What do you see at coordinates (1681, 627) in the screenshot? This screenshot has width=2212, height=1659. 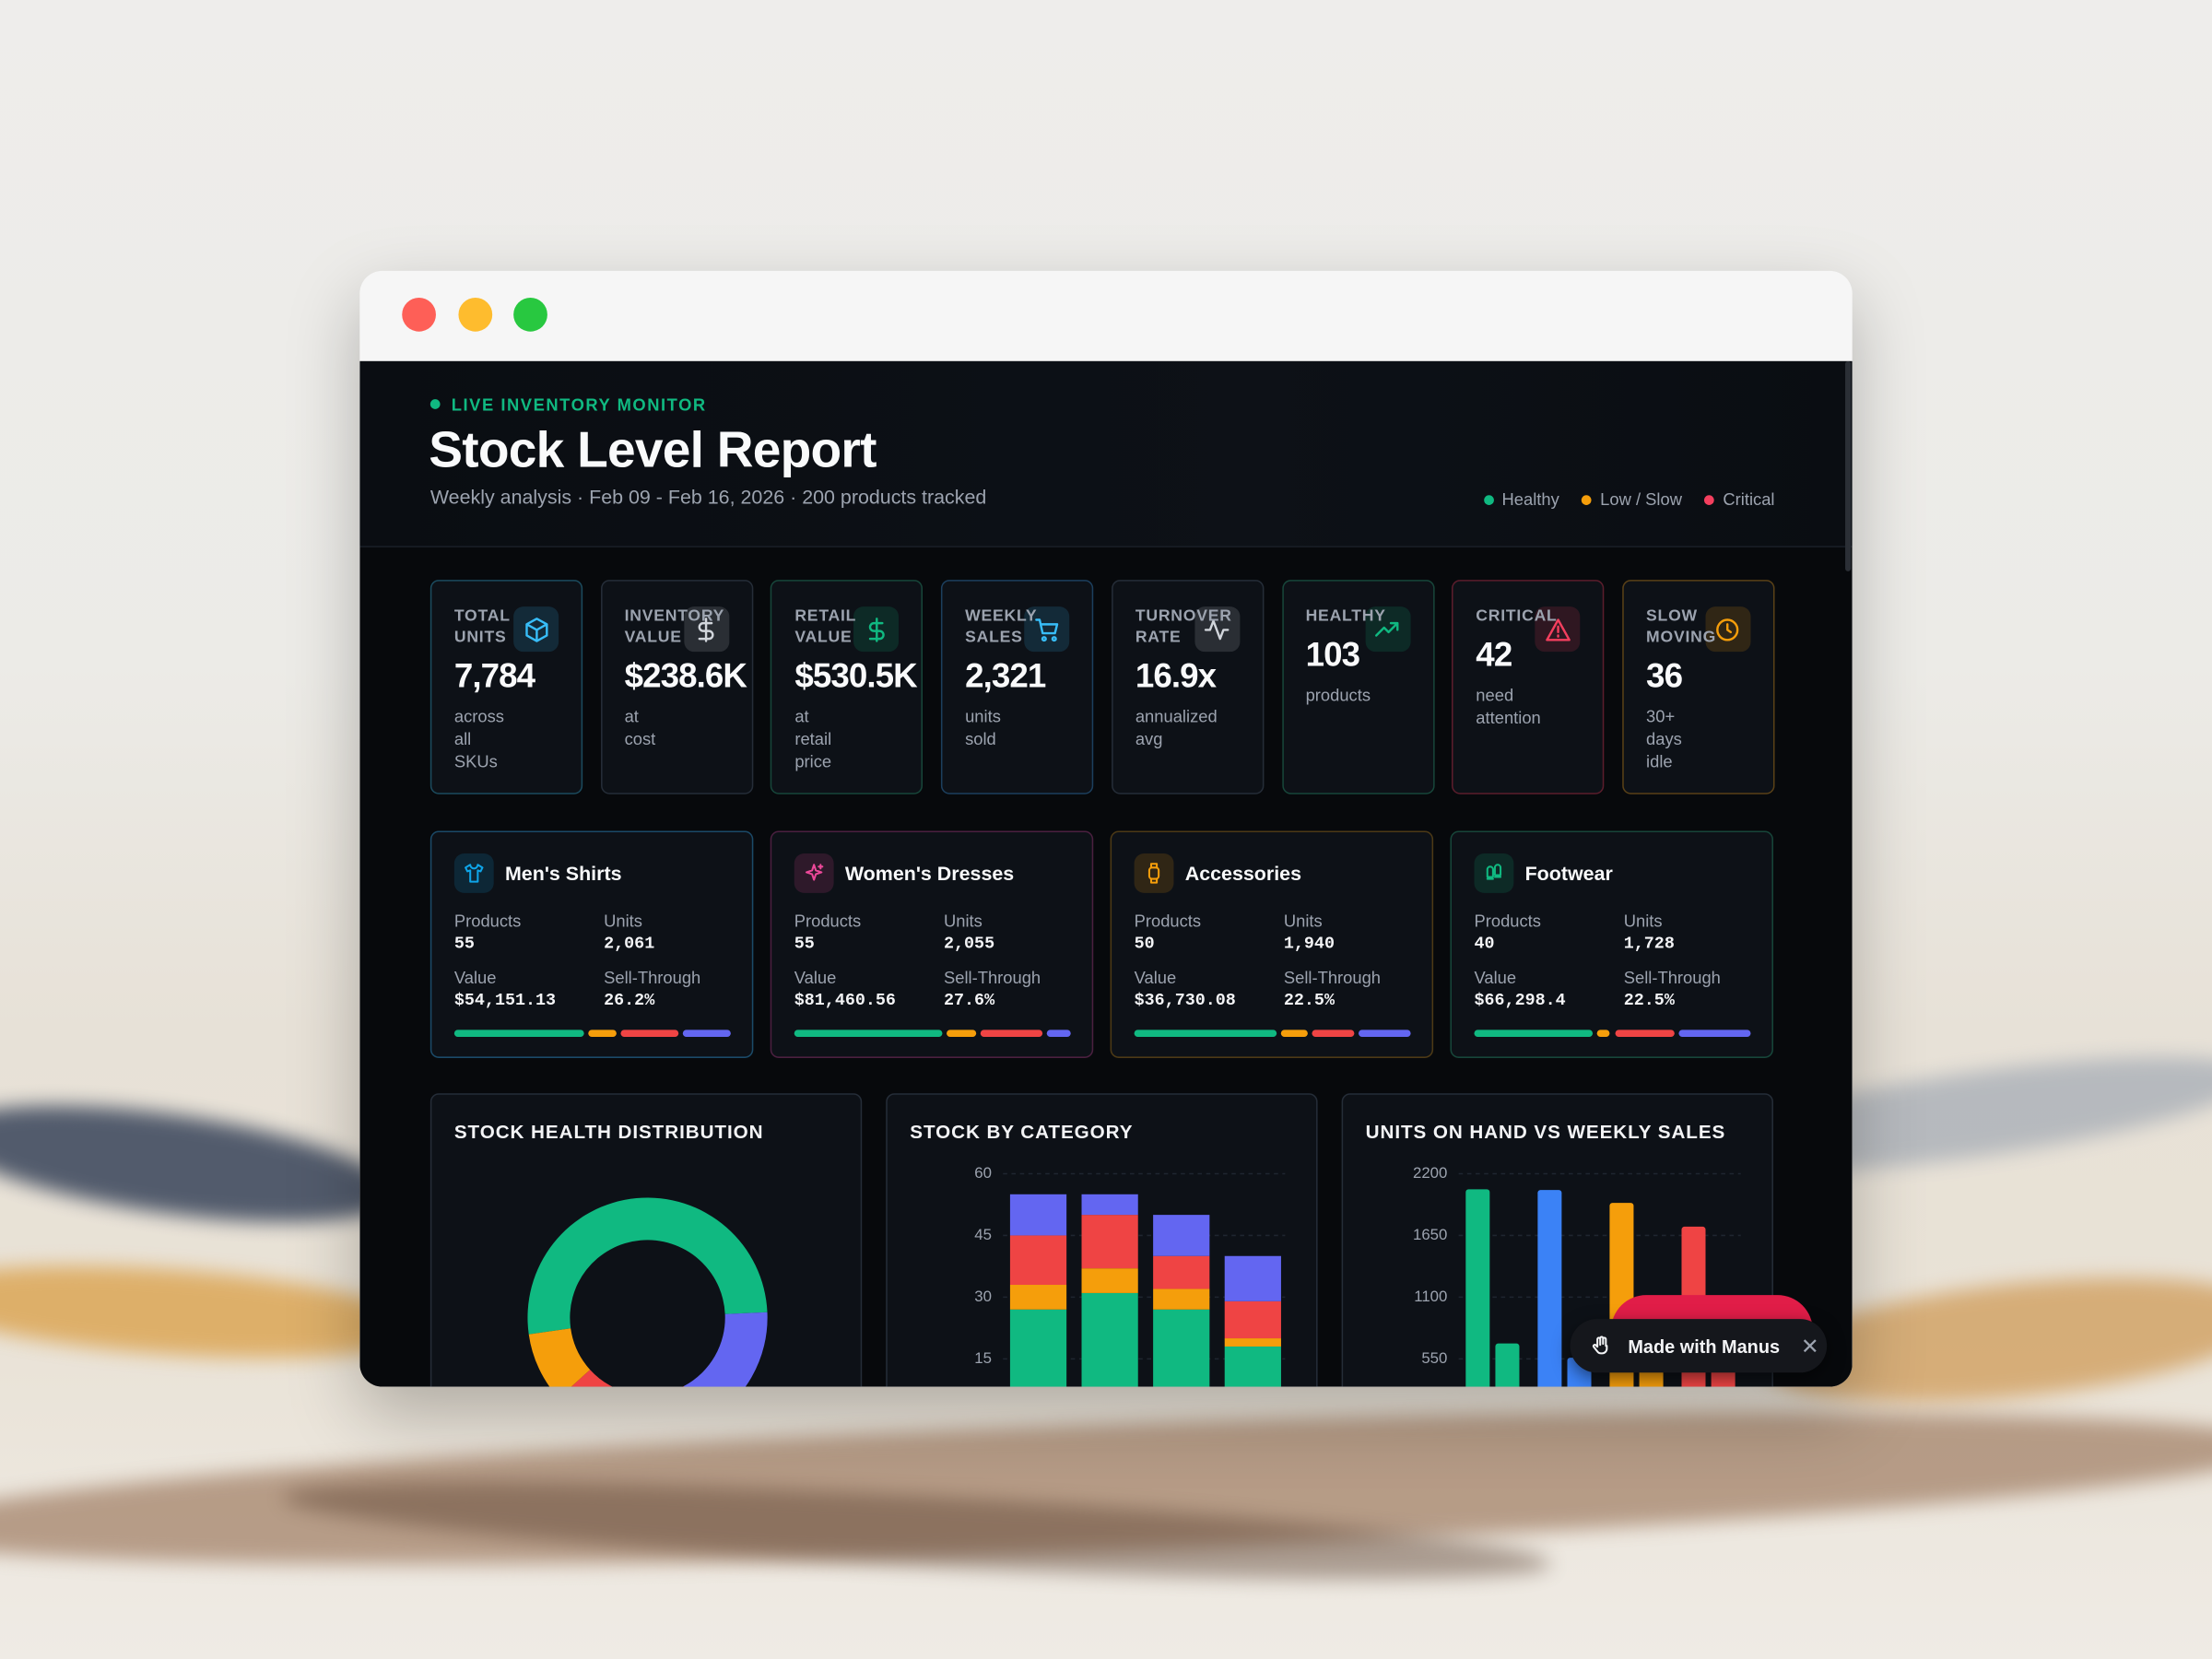 I see `kpi-label: SLOW MOVING` at bounding box center [1681, 627].